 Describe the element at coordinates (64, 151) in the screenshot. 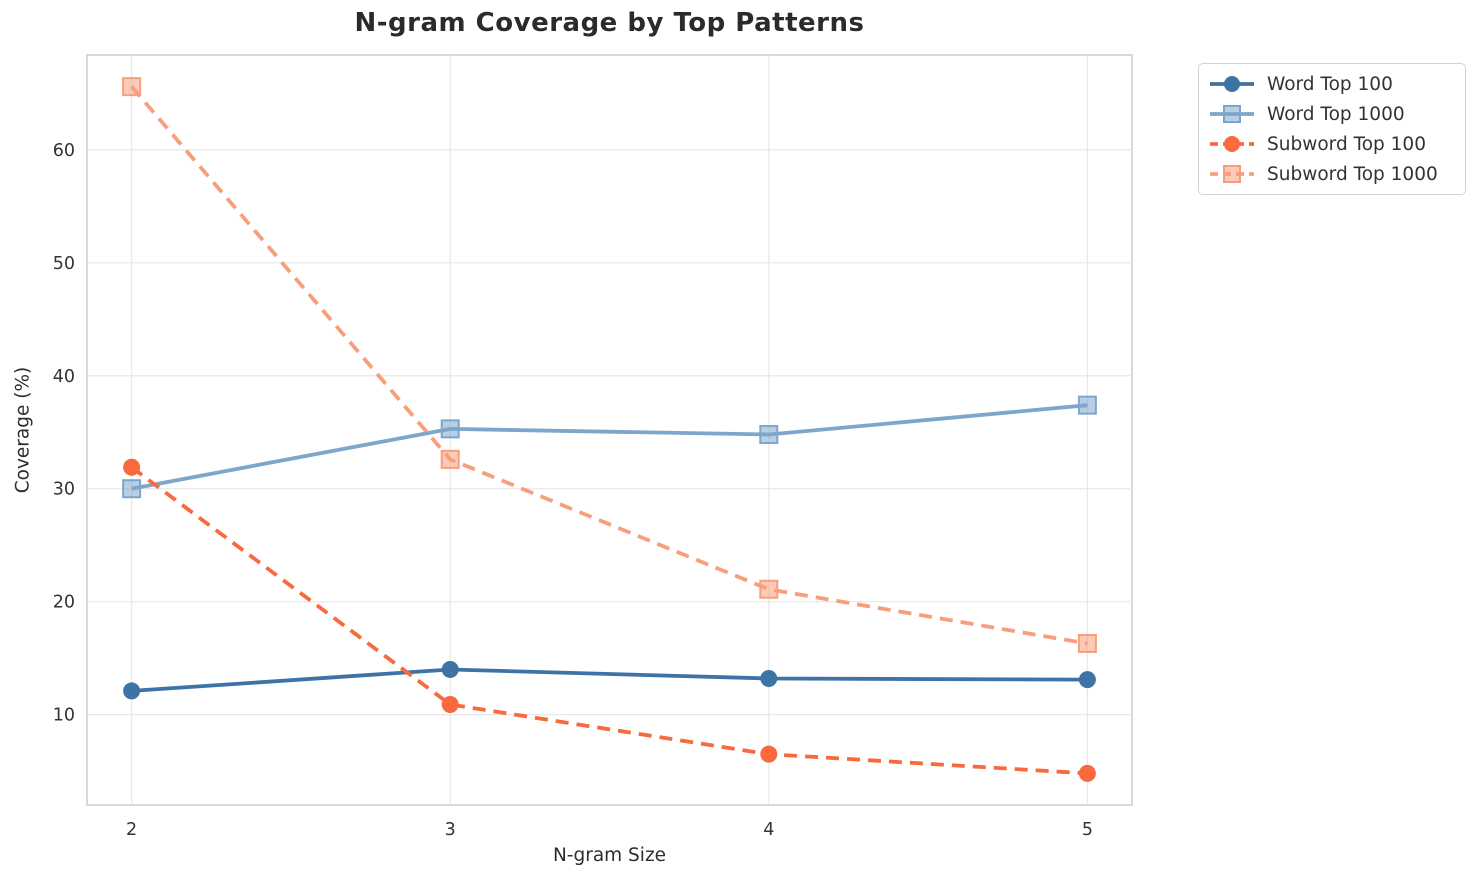

I see `y-tick-label: 60` at that location.